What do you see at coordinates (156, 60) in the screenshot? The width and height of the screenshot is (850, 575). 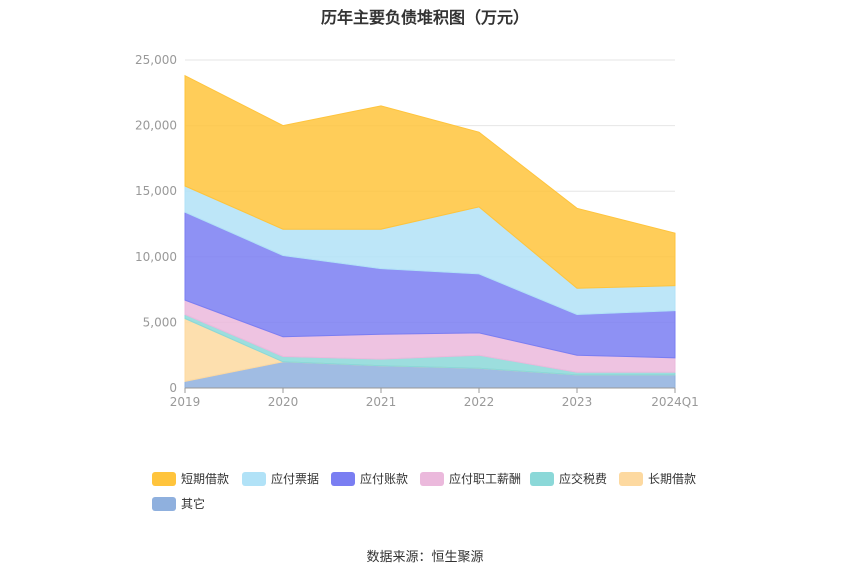 I see `y-tick-label: 25,000` at bounding box center [156, 60].